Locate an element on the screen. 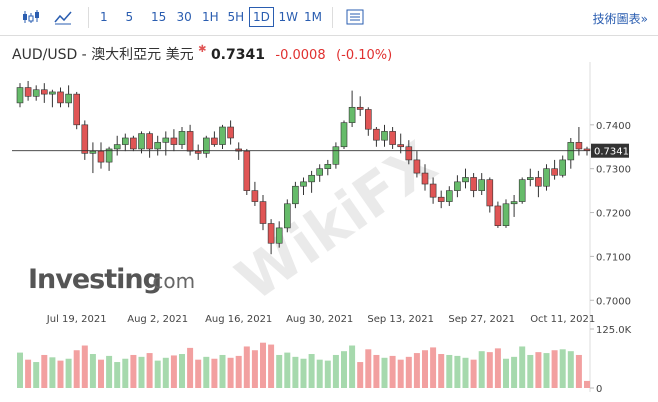  tech-link: 技術圖表» is located at coordinates (620, 19).